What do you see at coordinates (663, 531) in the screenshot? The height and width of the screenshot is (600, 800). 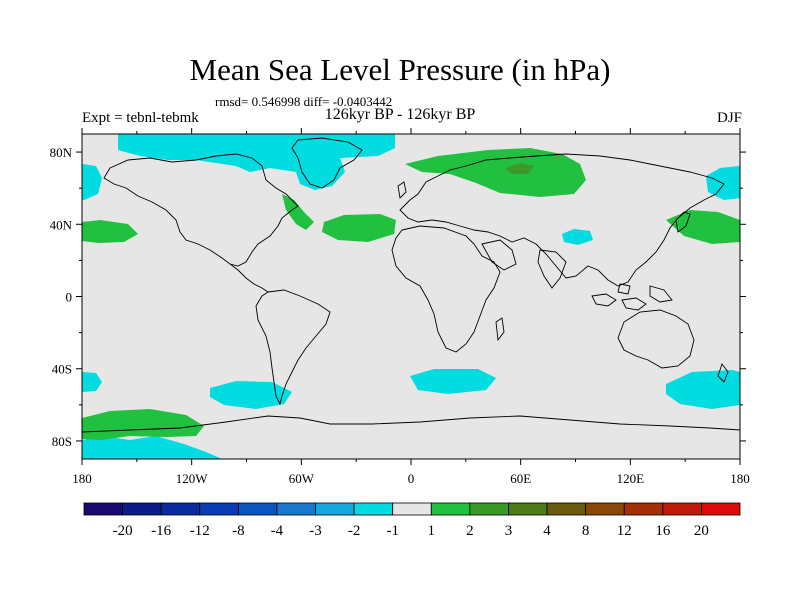 I see `colorbar-label: 16` at bounding box center [663, 531].